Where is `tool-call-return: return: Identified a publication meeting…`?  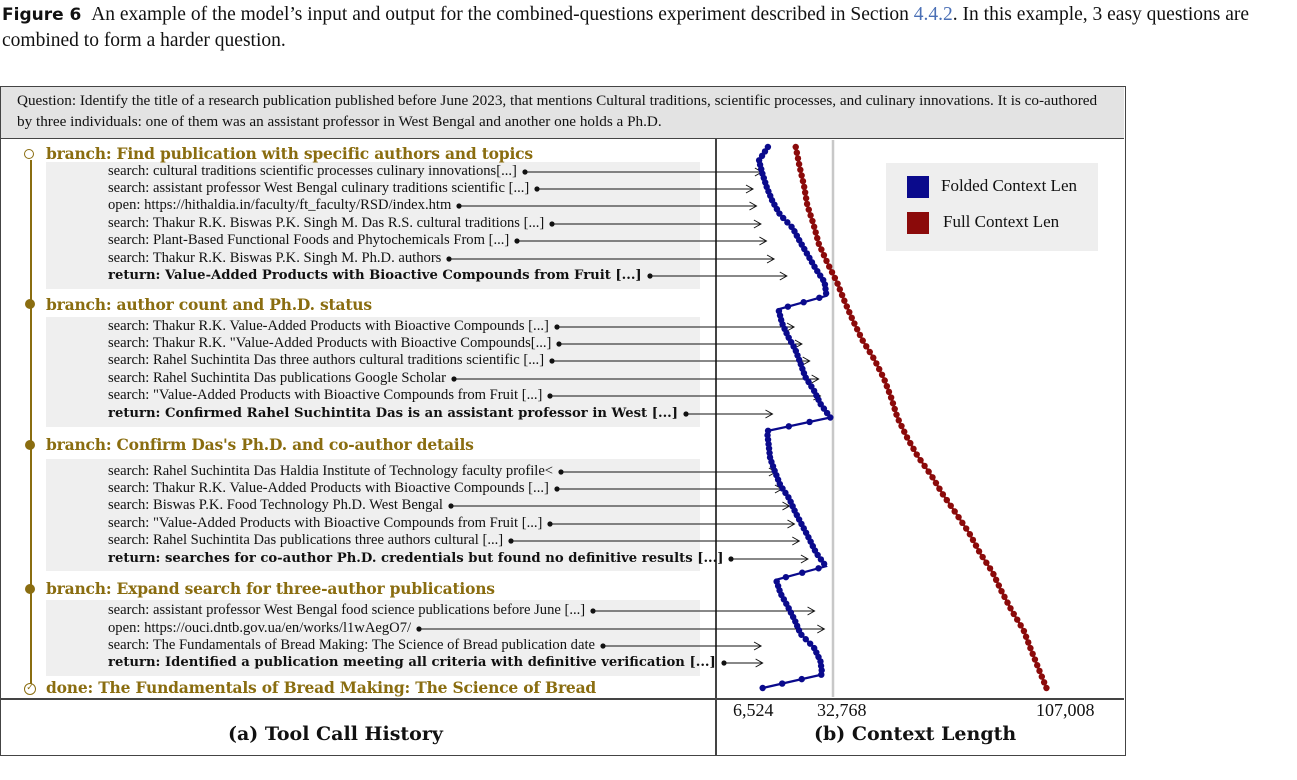
tool-call-return: return: Identified a publication meeting… is located at coordinates (412, 662).